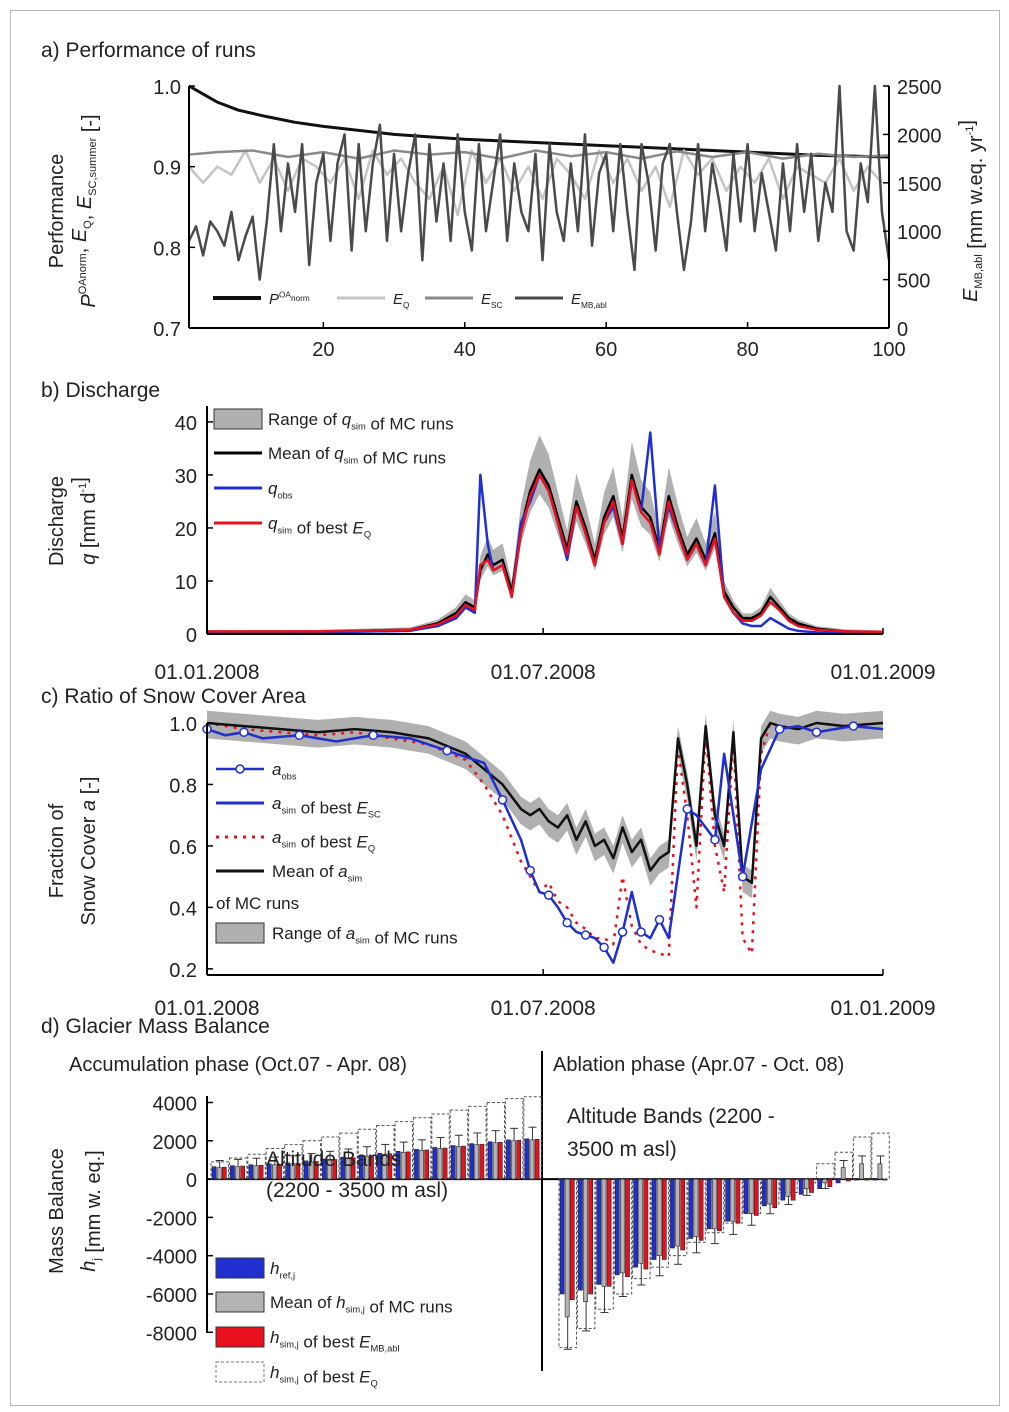  I want to click on panel-d-ytick-label: 0, so click(191, 1181).